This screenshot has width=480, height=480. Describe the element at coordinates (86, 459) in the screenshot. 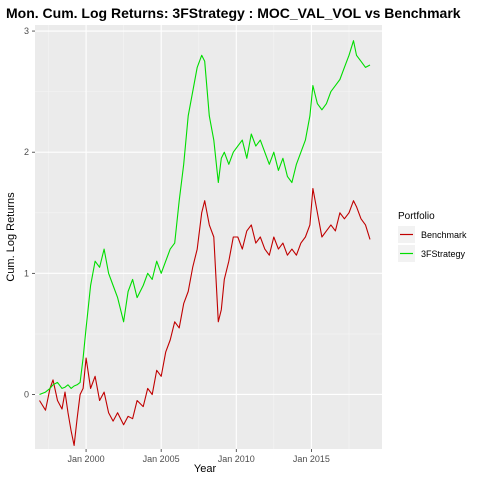

I see `x-tick-label: Jan 2000` at that location.